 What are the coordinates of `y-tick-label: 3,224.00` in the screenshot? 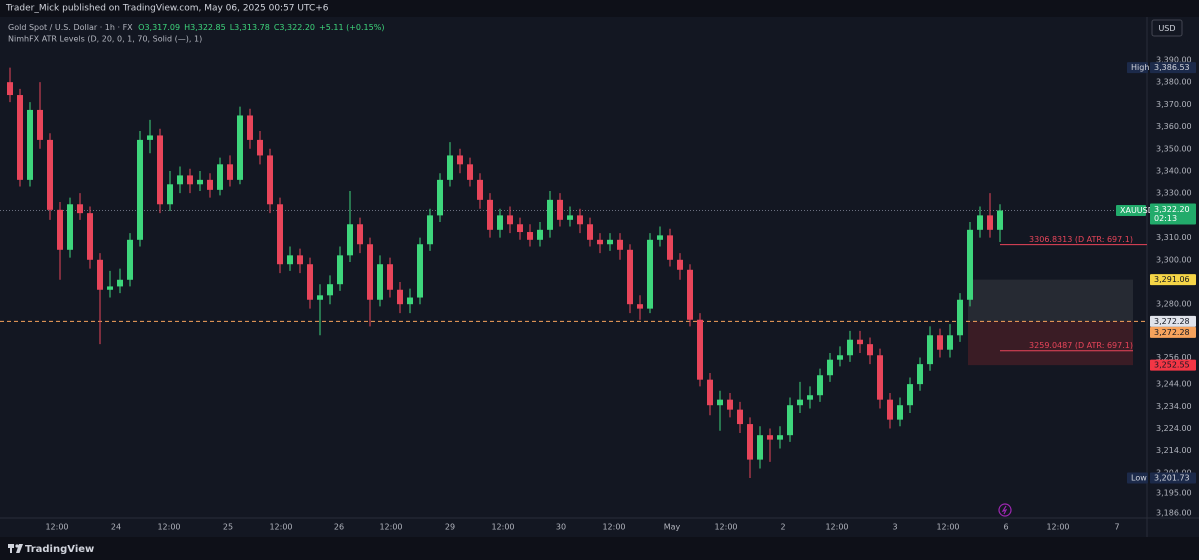 It's located at (1174, 428).